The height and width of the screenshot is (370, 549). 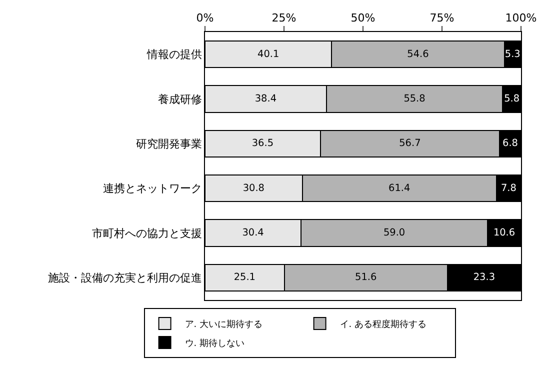 What do you see at coordinates (442, 18) in the screenshot?
I see `x-tick-label: 75%` at bounding box center [442, 18].